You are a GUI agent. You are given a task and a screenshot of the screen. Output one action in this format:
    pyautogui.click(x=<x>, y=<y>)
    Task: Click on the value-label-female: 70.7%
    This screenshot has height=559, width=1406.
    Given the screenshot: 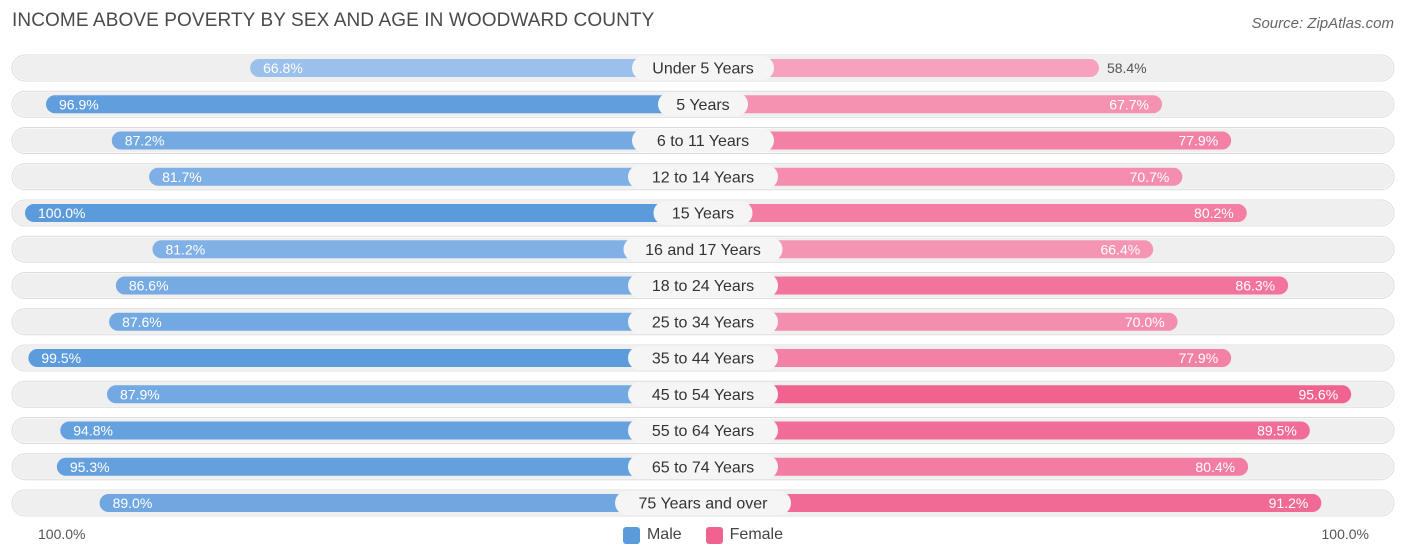 What is the action you would take?
    pyautogui.click(x=1150, y=177)
    